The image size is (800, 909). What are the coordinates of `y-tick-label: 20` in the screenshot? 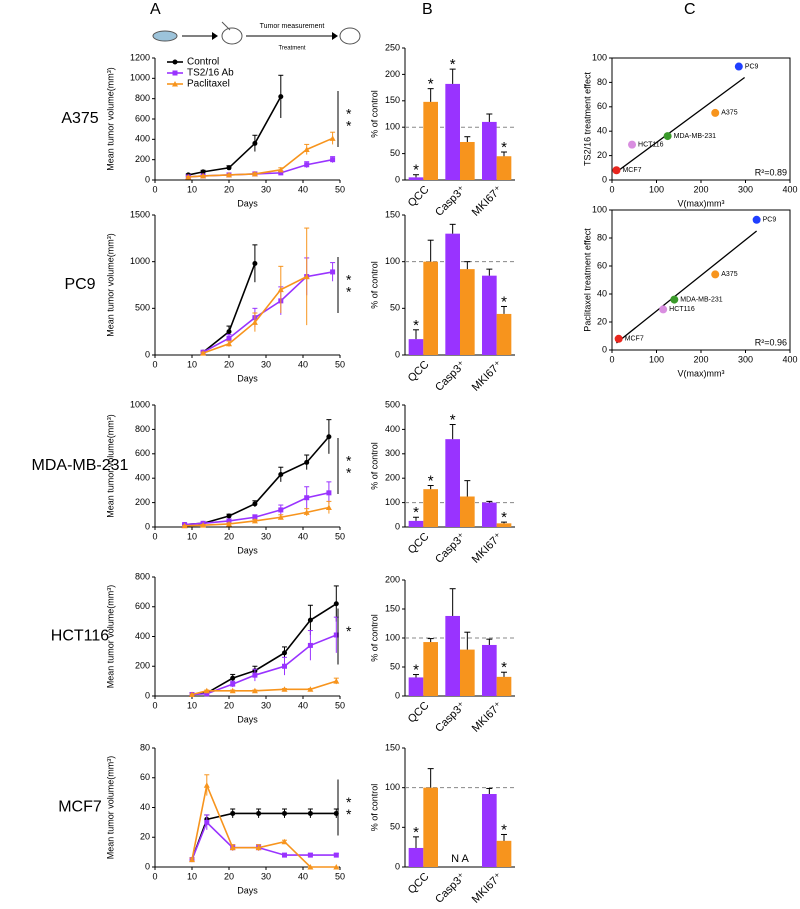 It's located at (602, 321).